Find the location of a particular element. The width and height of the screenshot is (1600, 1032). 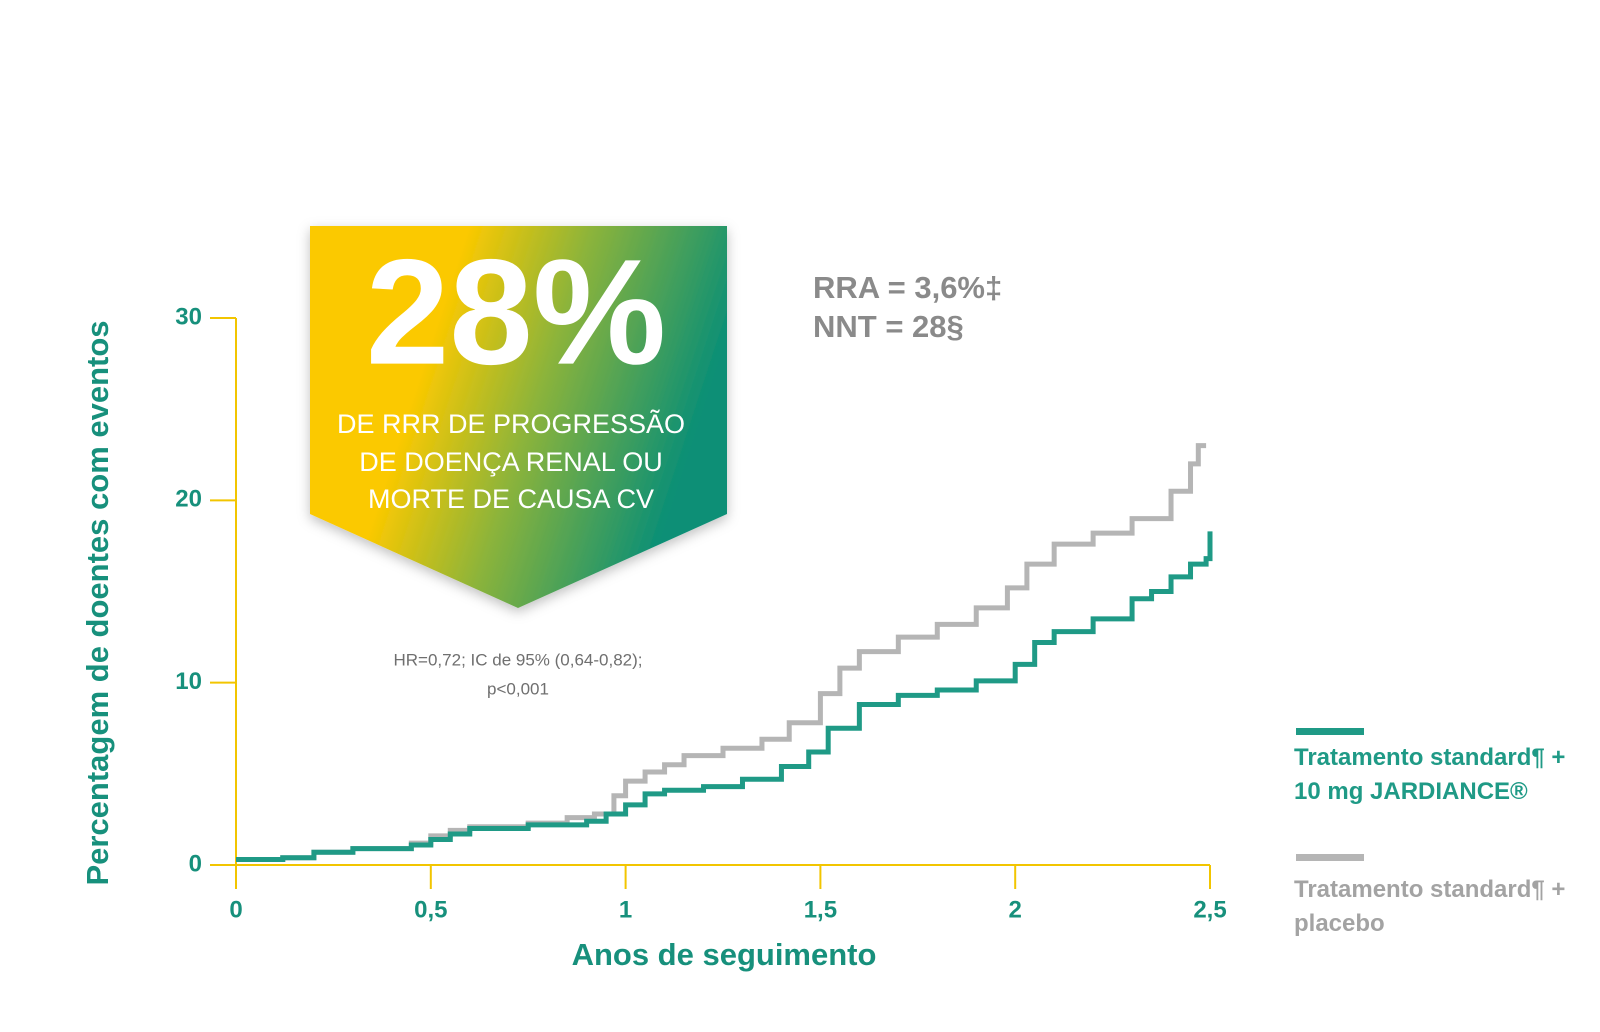

x-tick-label: 2,5 is located at coordinates (1209, 909).